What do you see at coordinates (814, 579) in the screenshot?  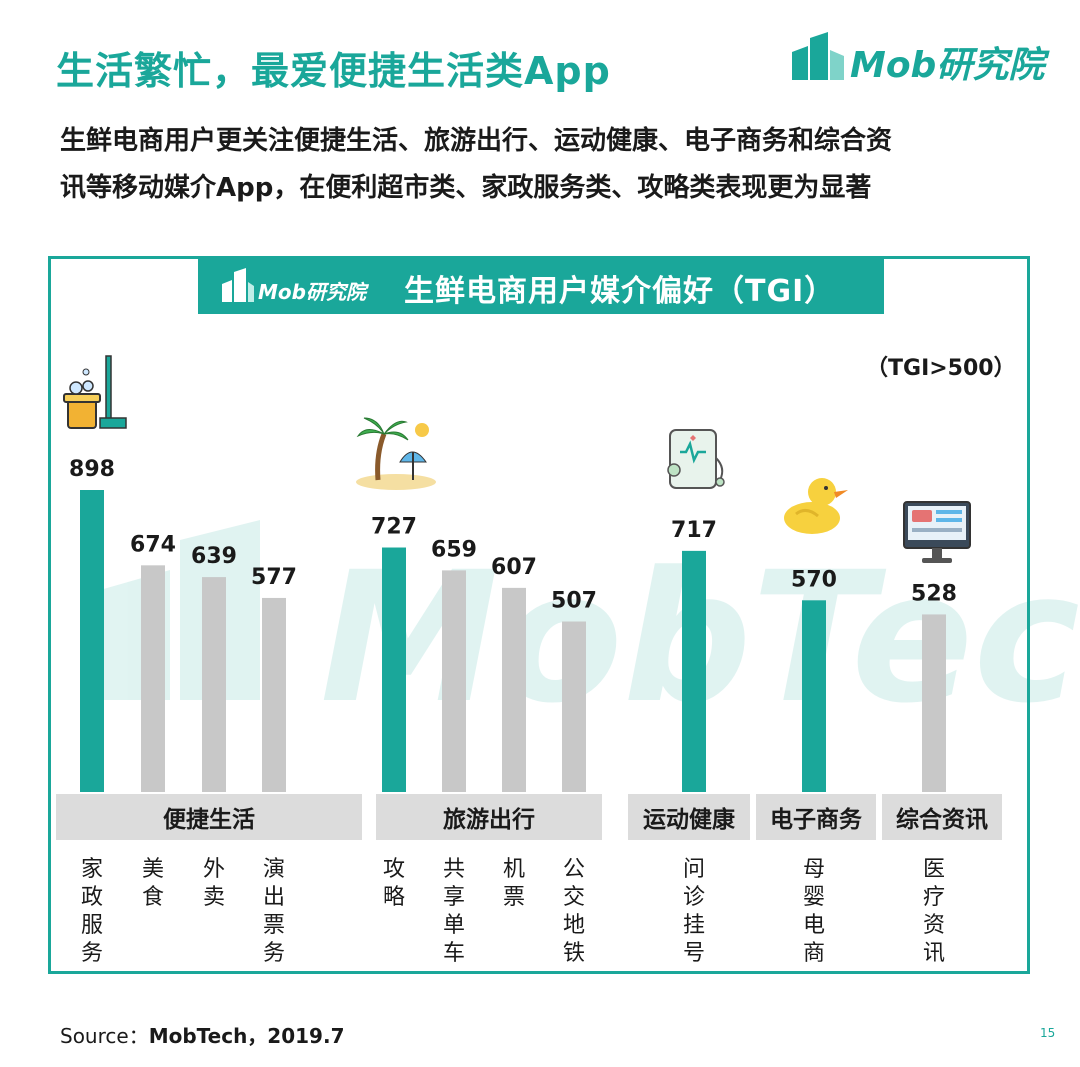 I see `data-label: 570` at bounding box center [814, 579].